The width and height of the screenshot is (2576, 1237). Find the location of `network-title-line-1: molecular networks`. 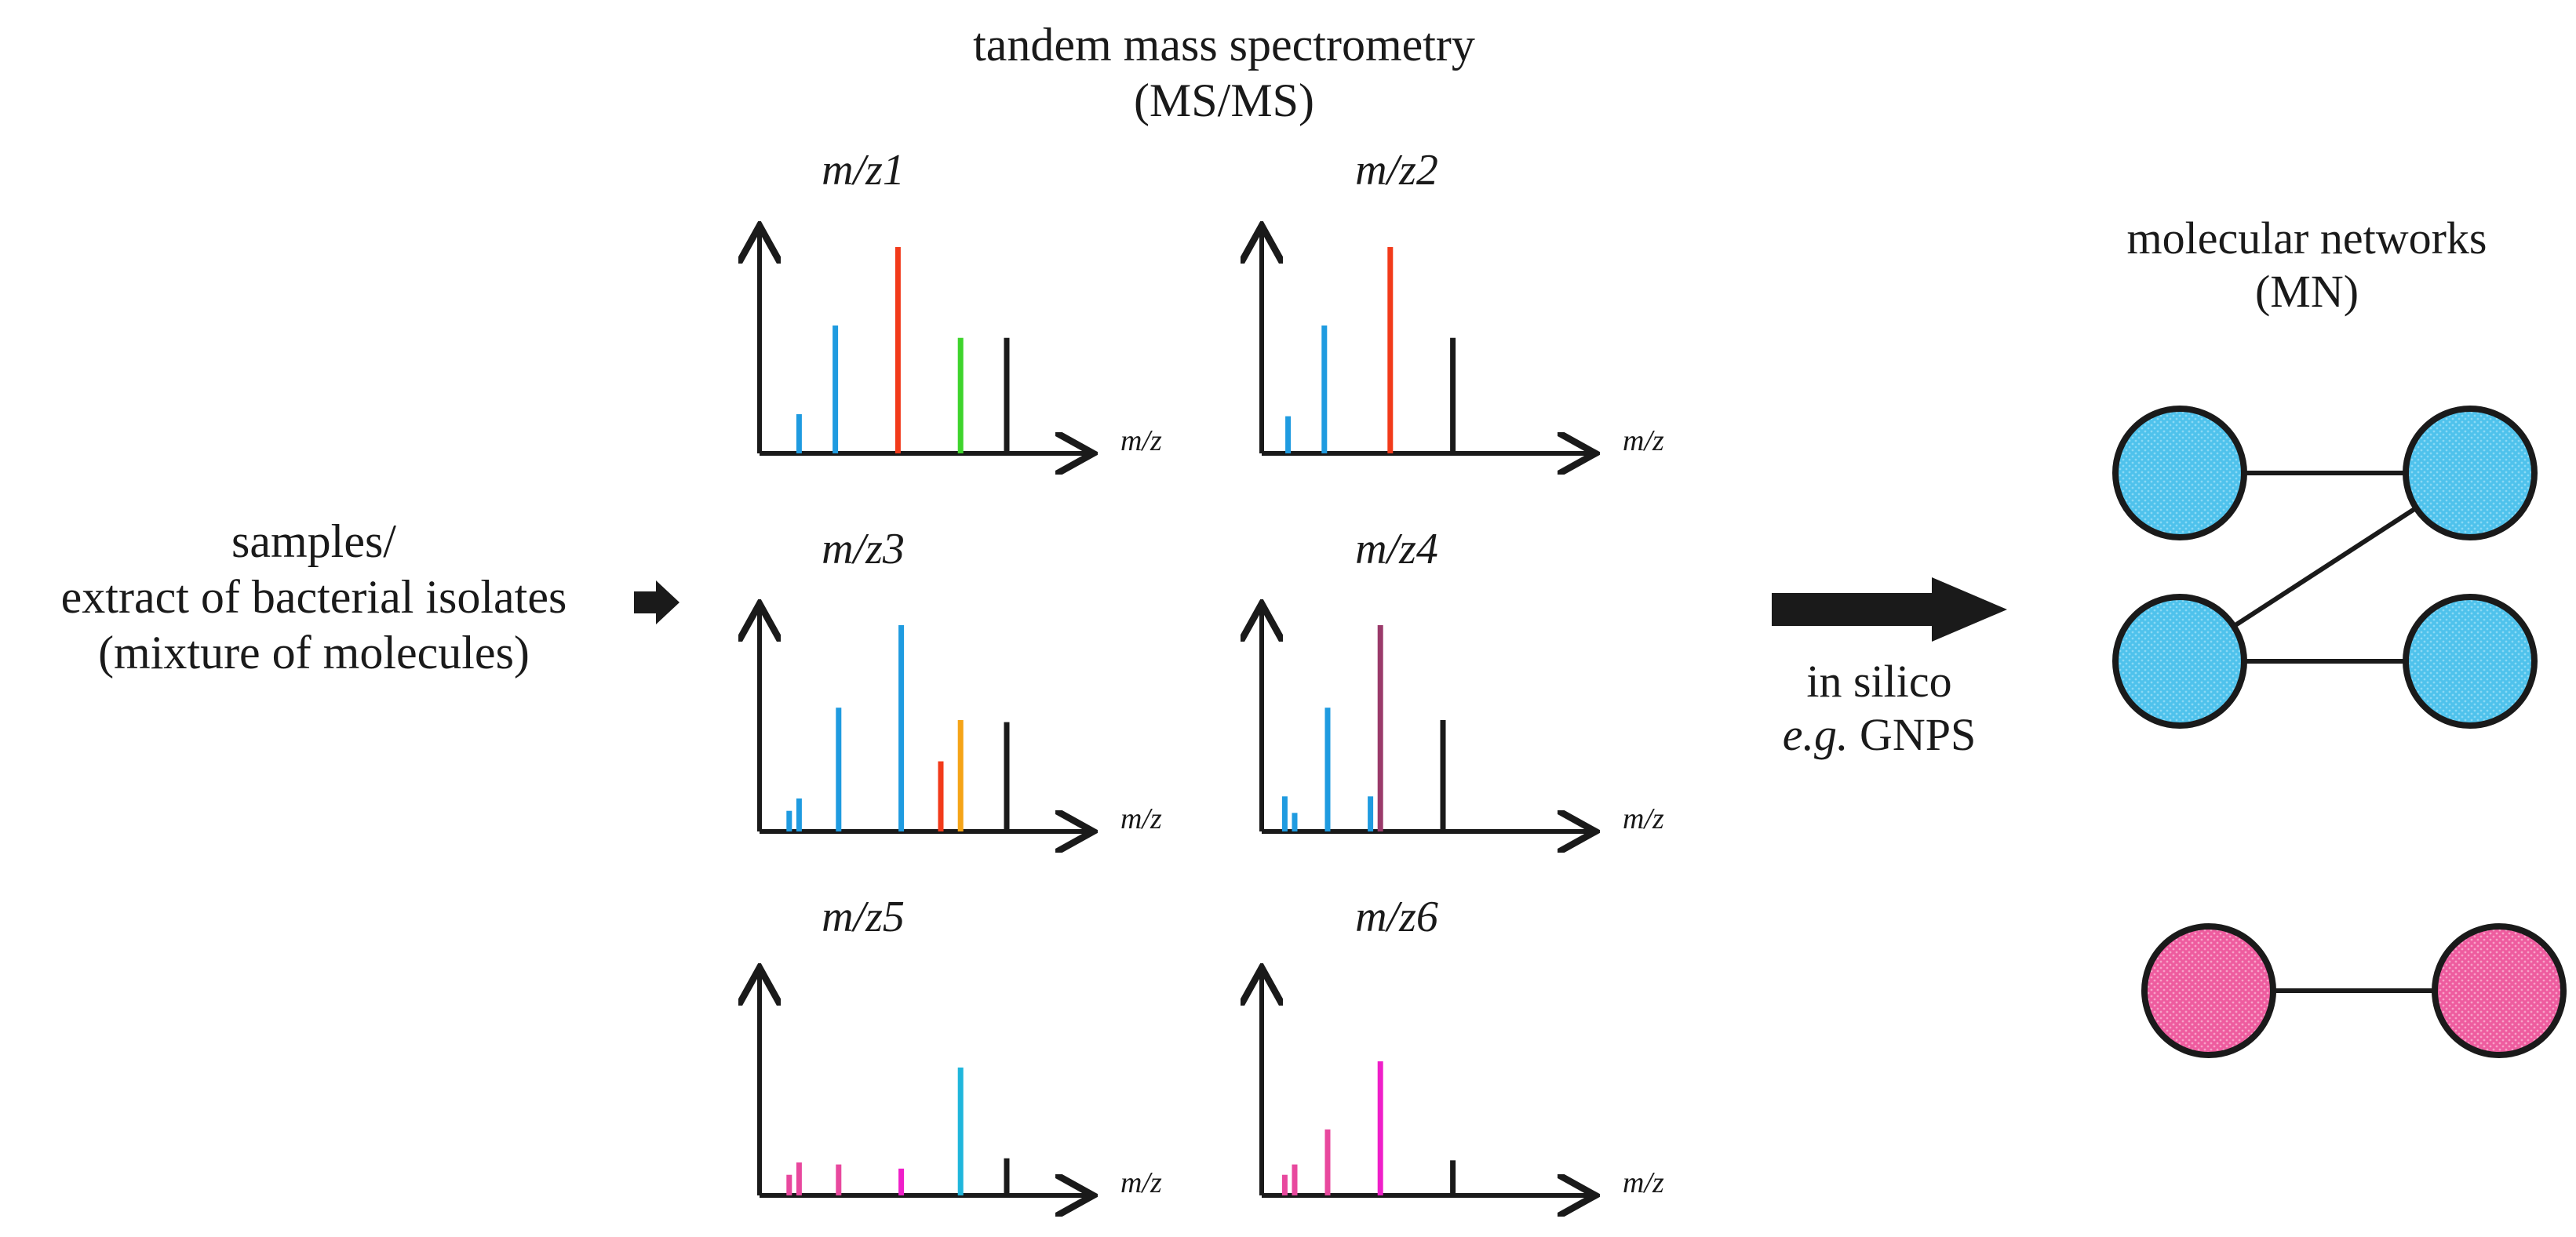

network-title-line-1: molecular networks is located at coordinates (2306, 238).